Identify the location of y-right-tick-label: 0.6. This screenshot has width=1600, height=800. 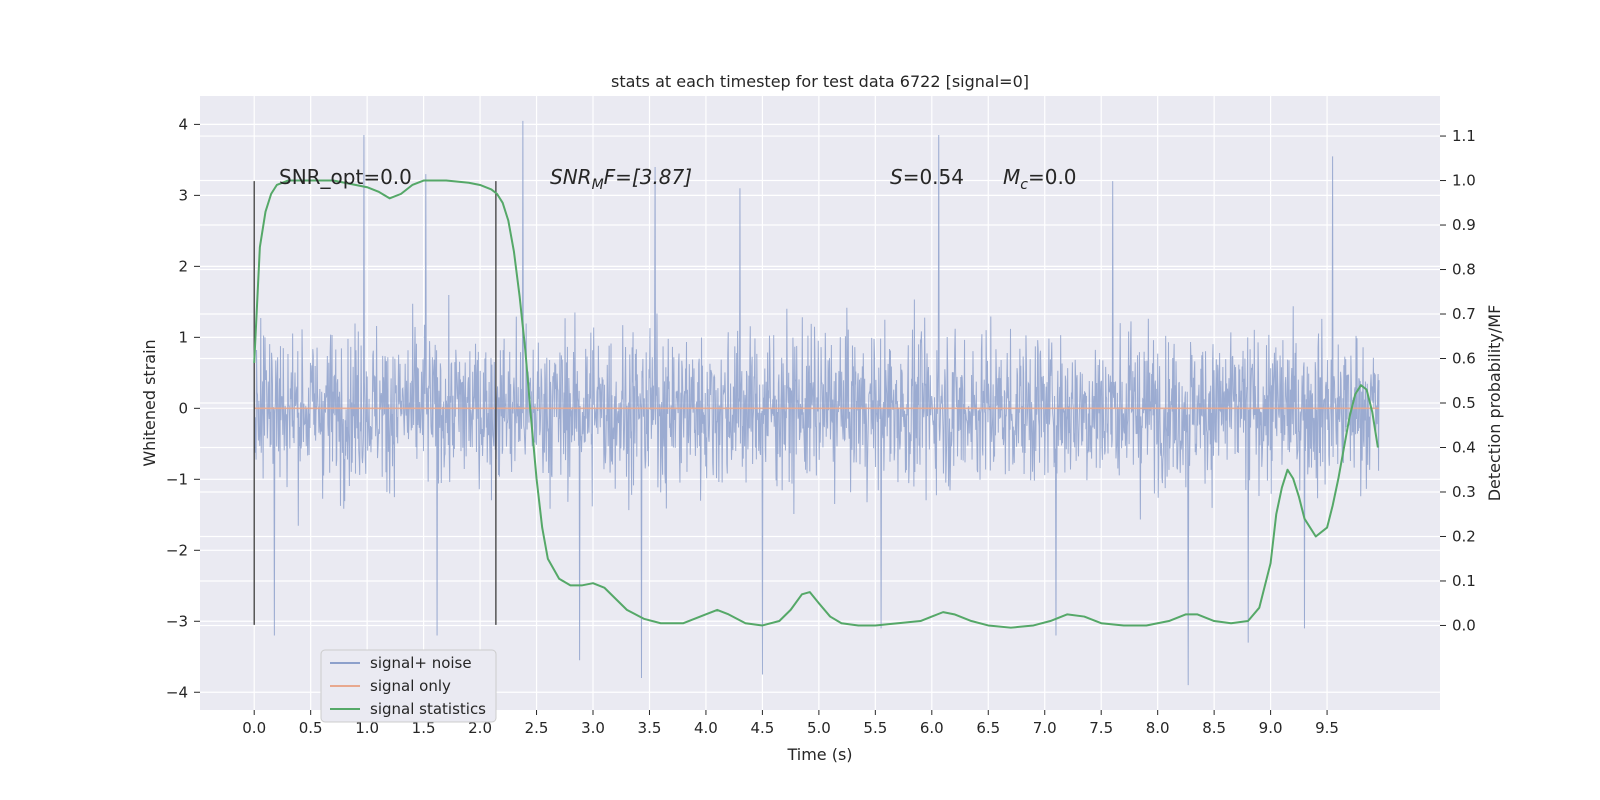
(1464, 359).